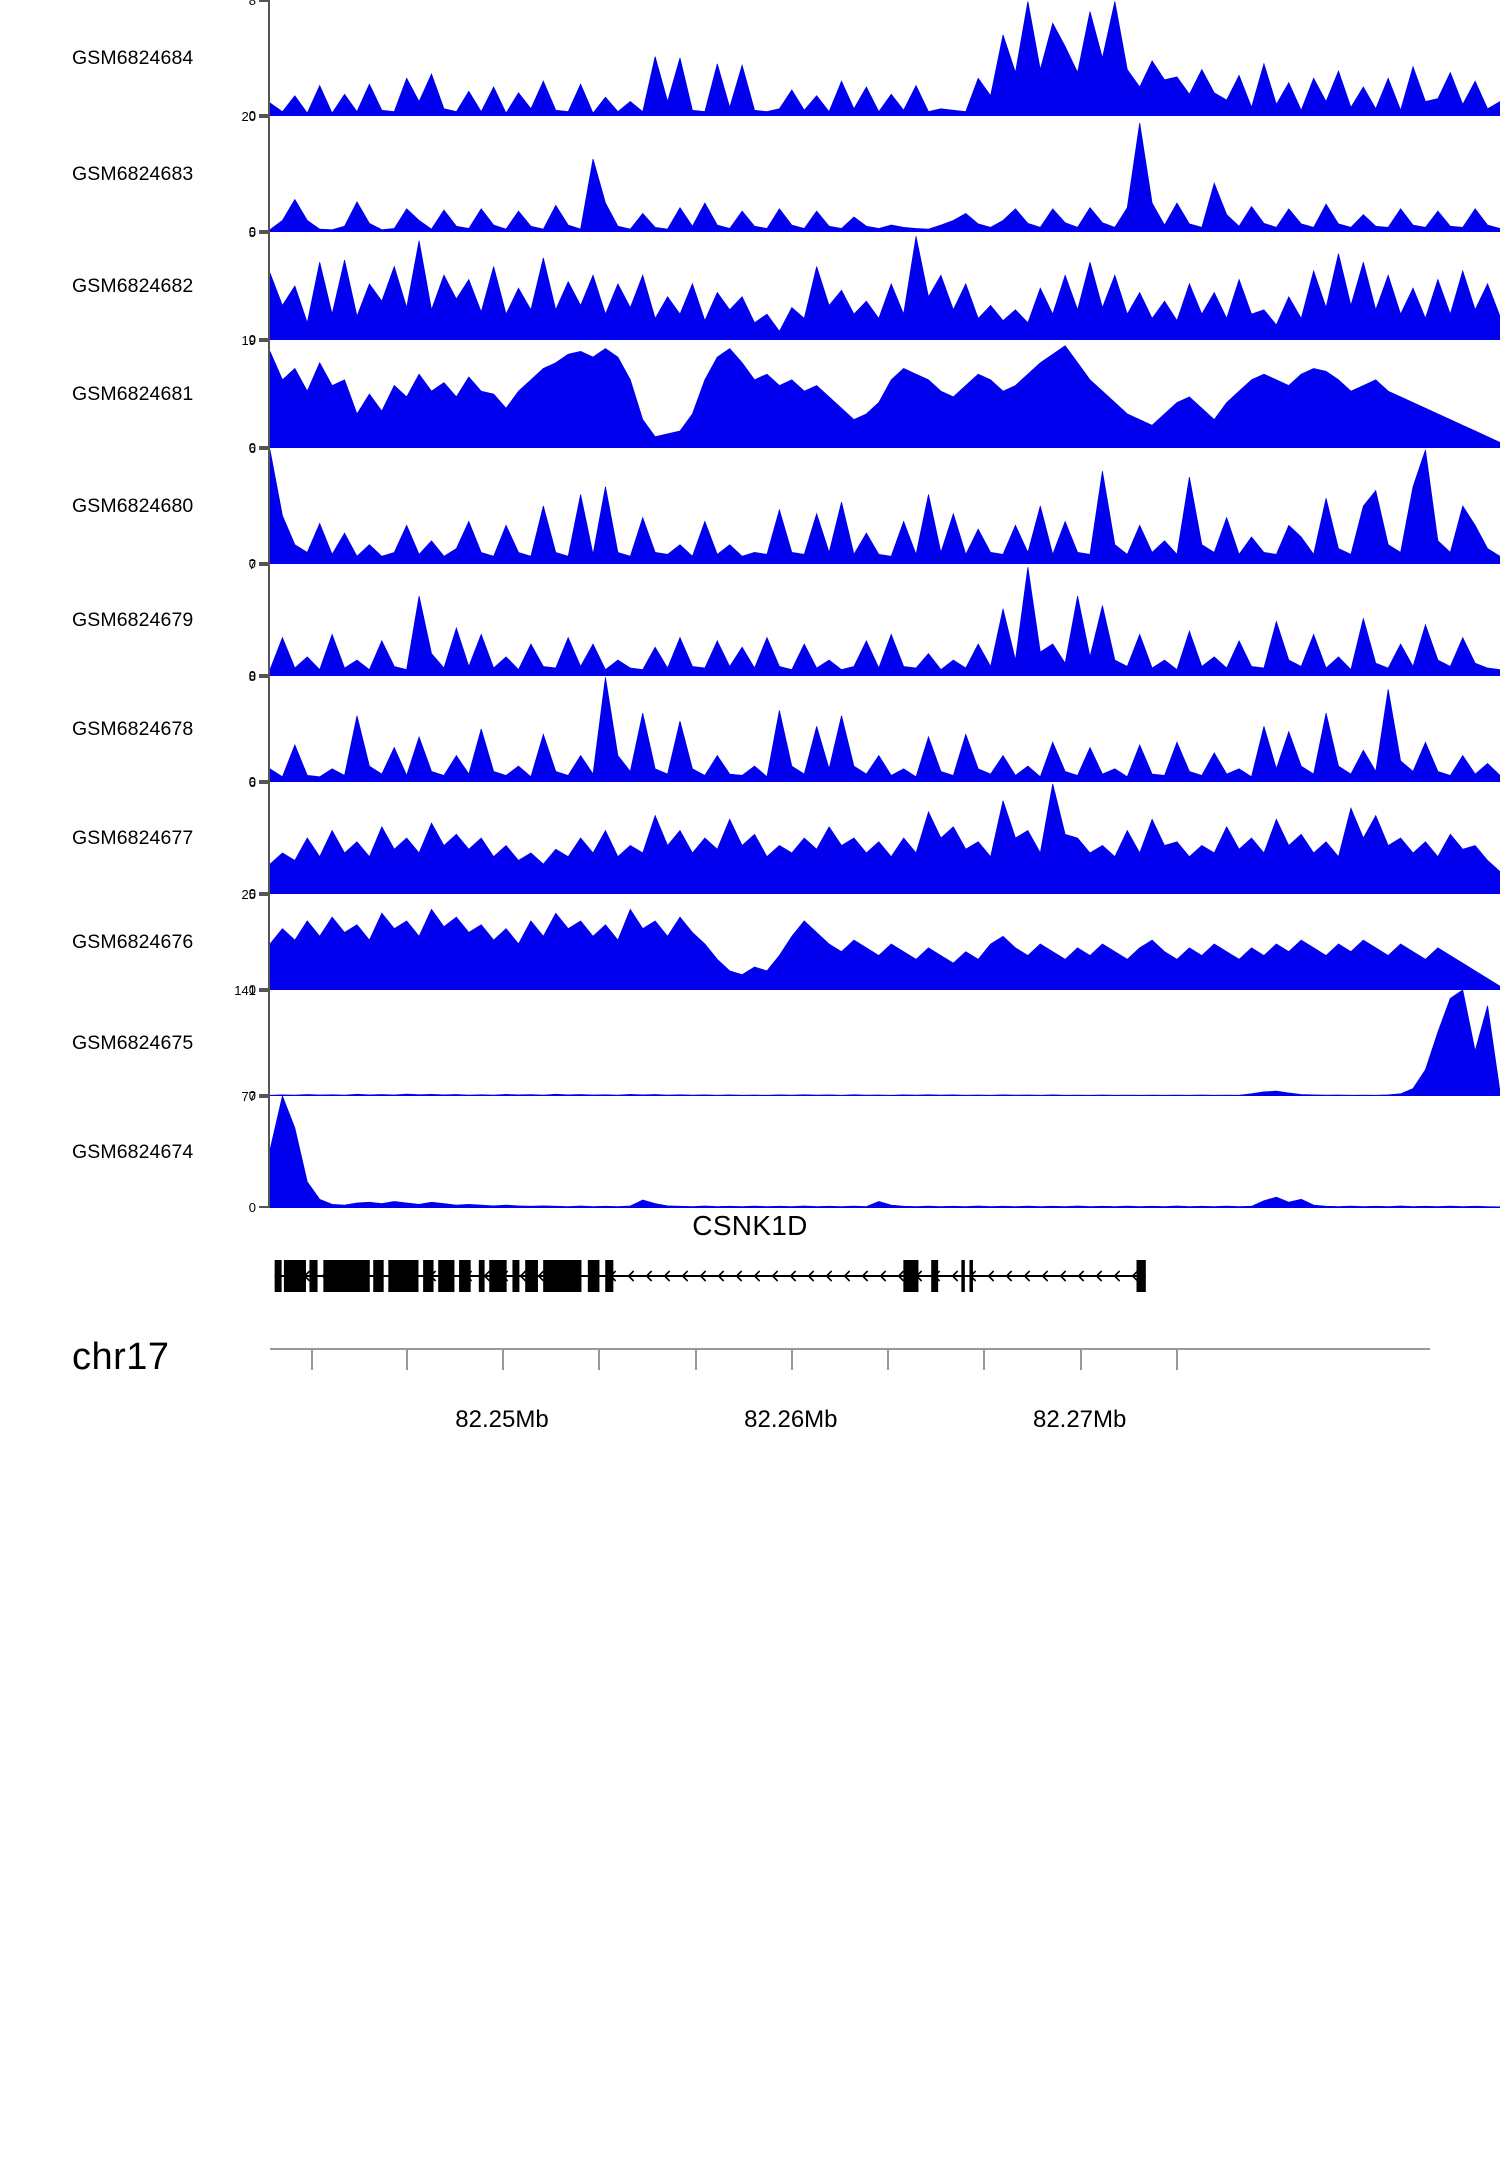 This screenshot has height=2170, width=1500. Describe the element at coordinates (710, 1276) in the screenshot. I see `gene-track-svg` at that location.